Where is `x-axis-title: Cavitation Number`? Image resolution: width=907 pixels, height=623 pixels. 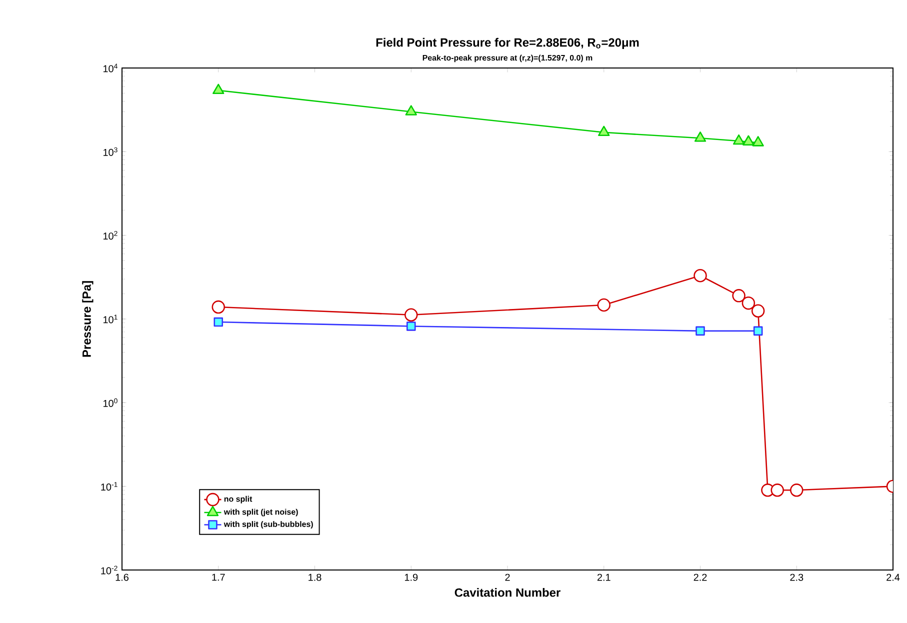
x-axis-title: Cavitation Number is located at coordinates (507, 592).